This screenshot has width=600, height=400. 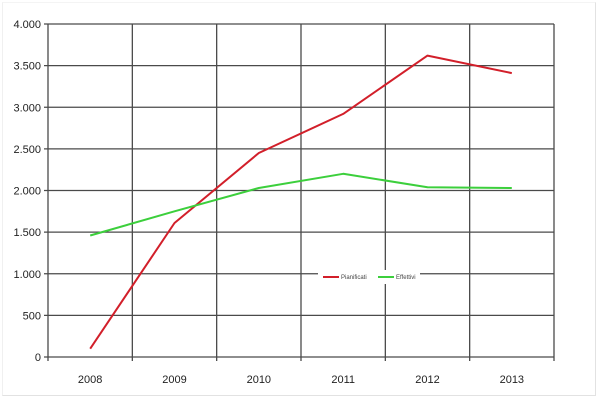 What do you see at coordinates (301, 380) in the screenshot?
I see `x-axis: 2008 2009 2010 2011 2012 2013` at bounding box center [301, 380].